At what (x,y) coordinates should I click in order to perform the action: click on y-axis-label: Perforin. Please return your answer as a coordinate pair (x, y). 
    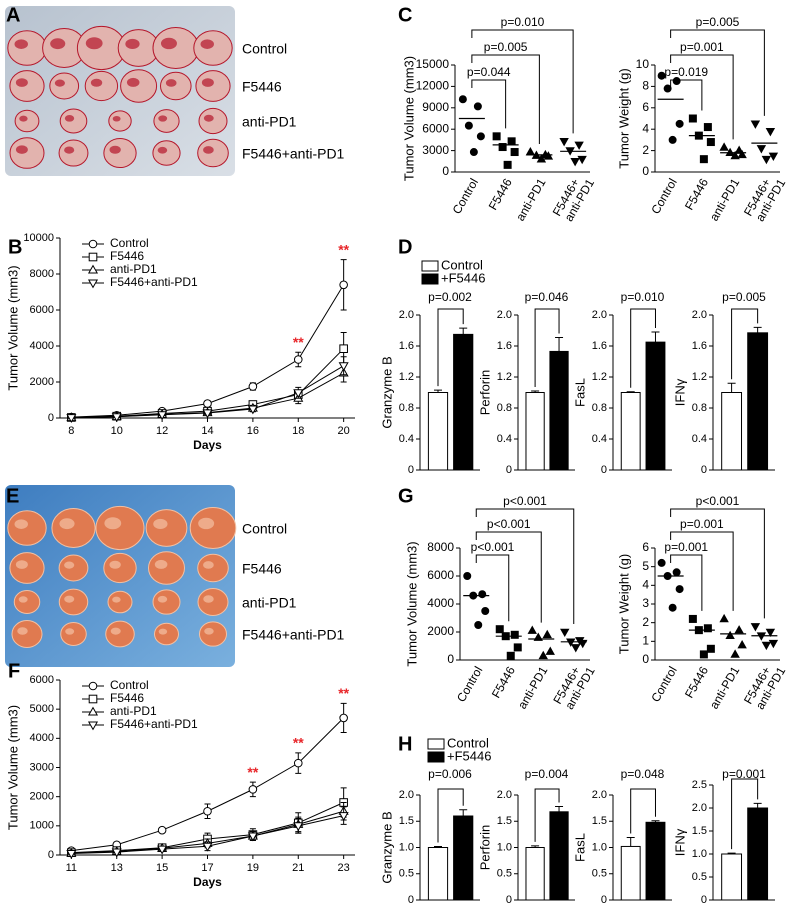
    Looking at the image, I should click on (484, 393).